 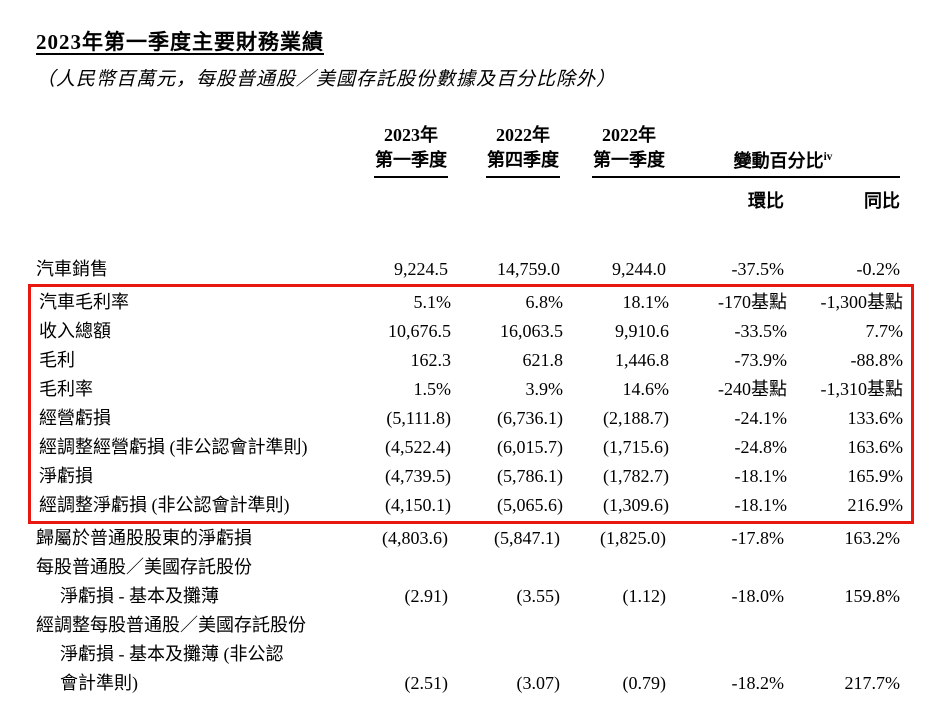 What do you see at coordinates (528, 269) in the screenshot?
I see `row-value: 14,759.0` at bounding box center [528, 269].